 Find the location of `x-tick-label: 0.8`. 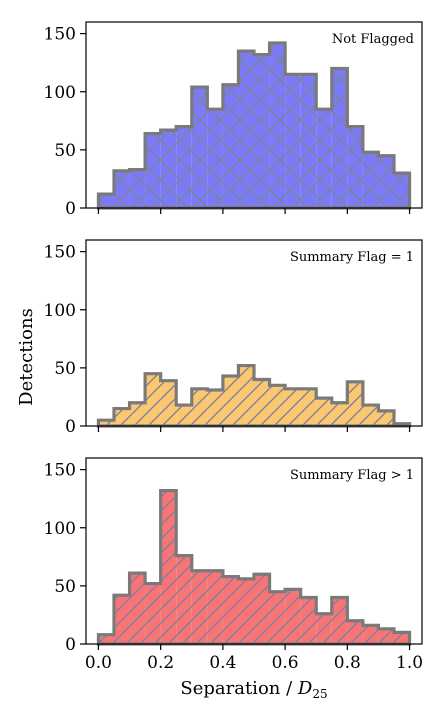

x-tick-label: 0.8 is located at coordinates (347, 663).